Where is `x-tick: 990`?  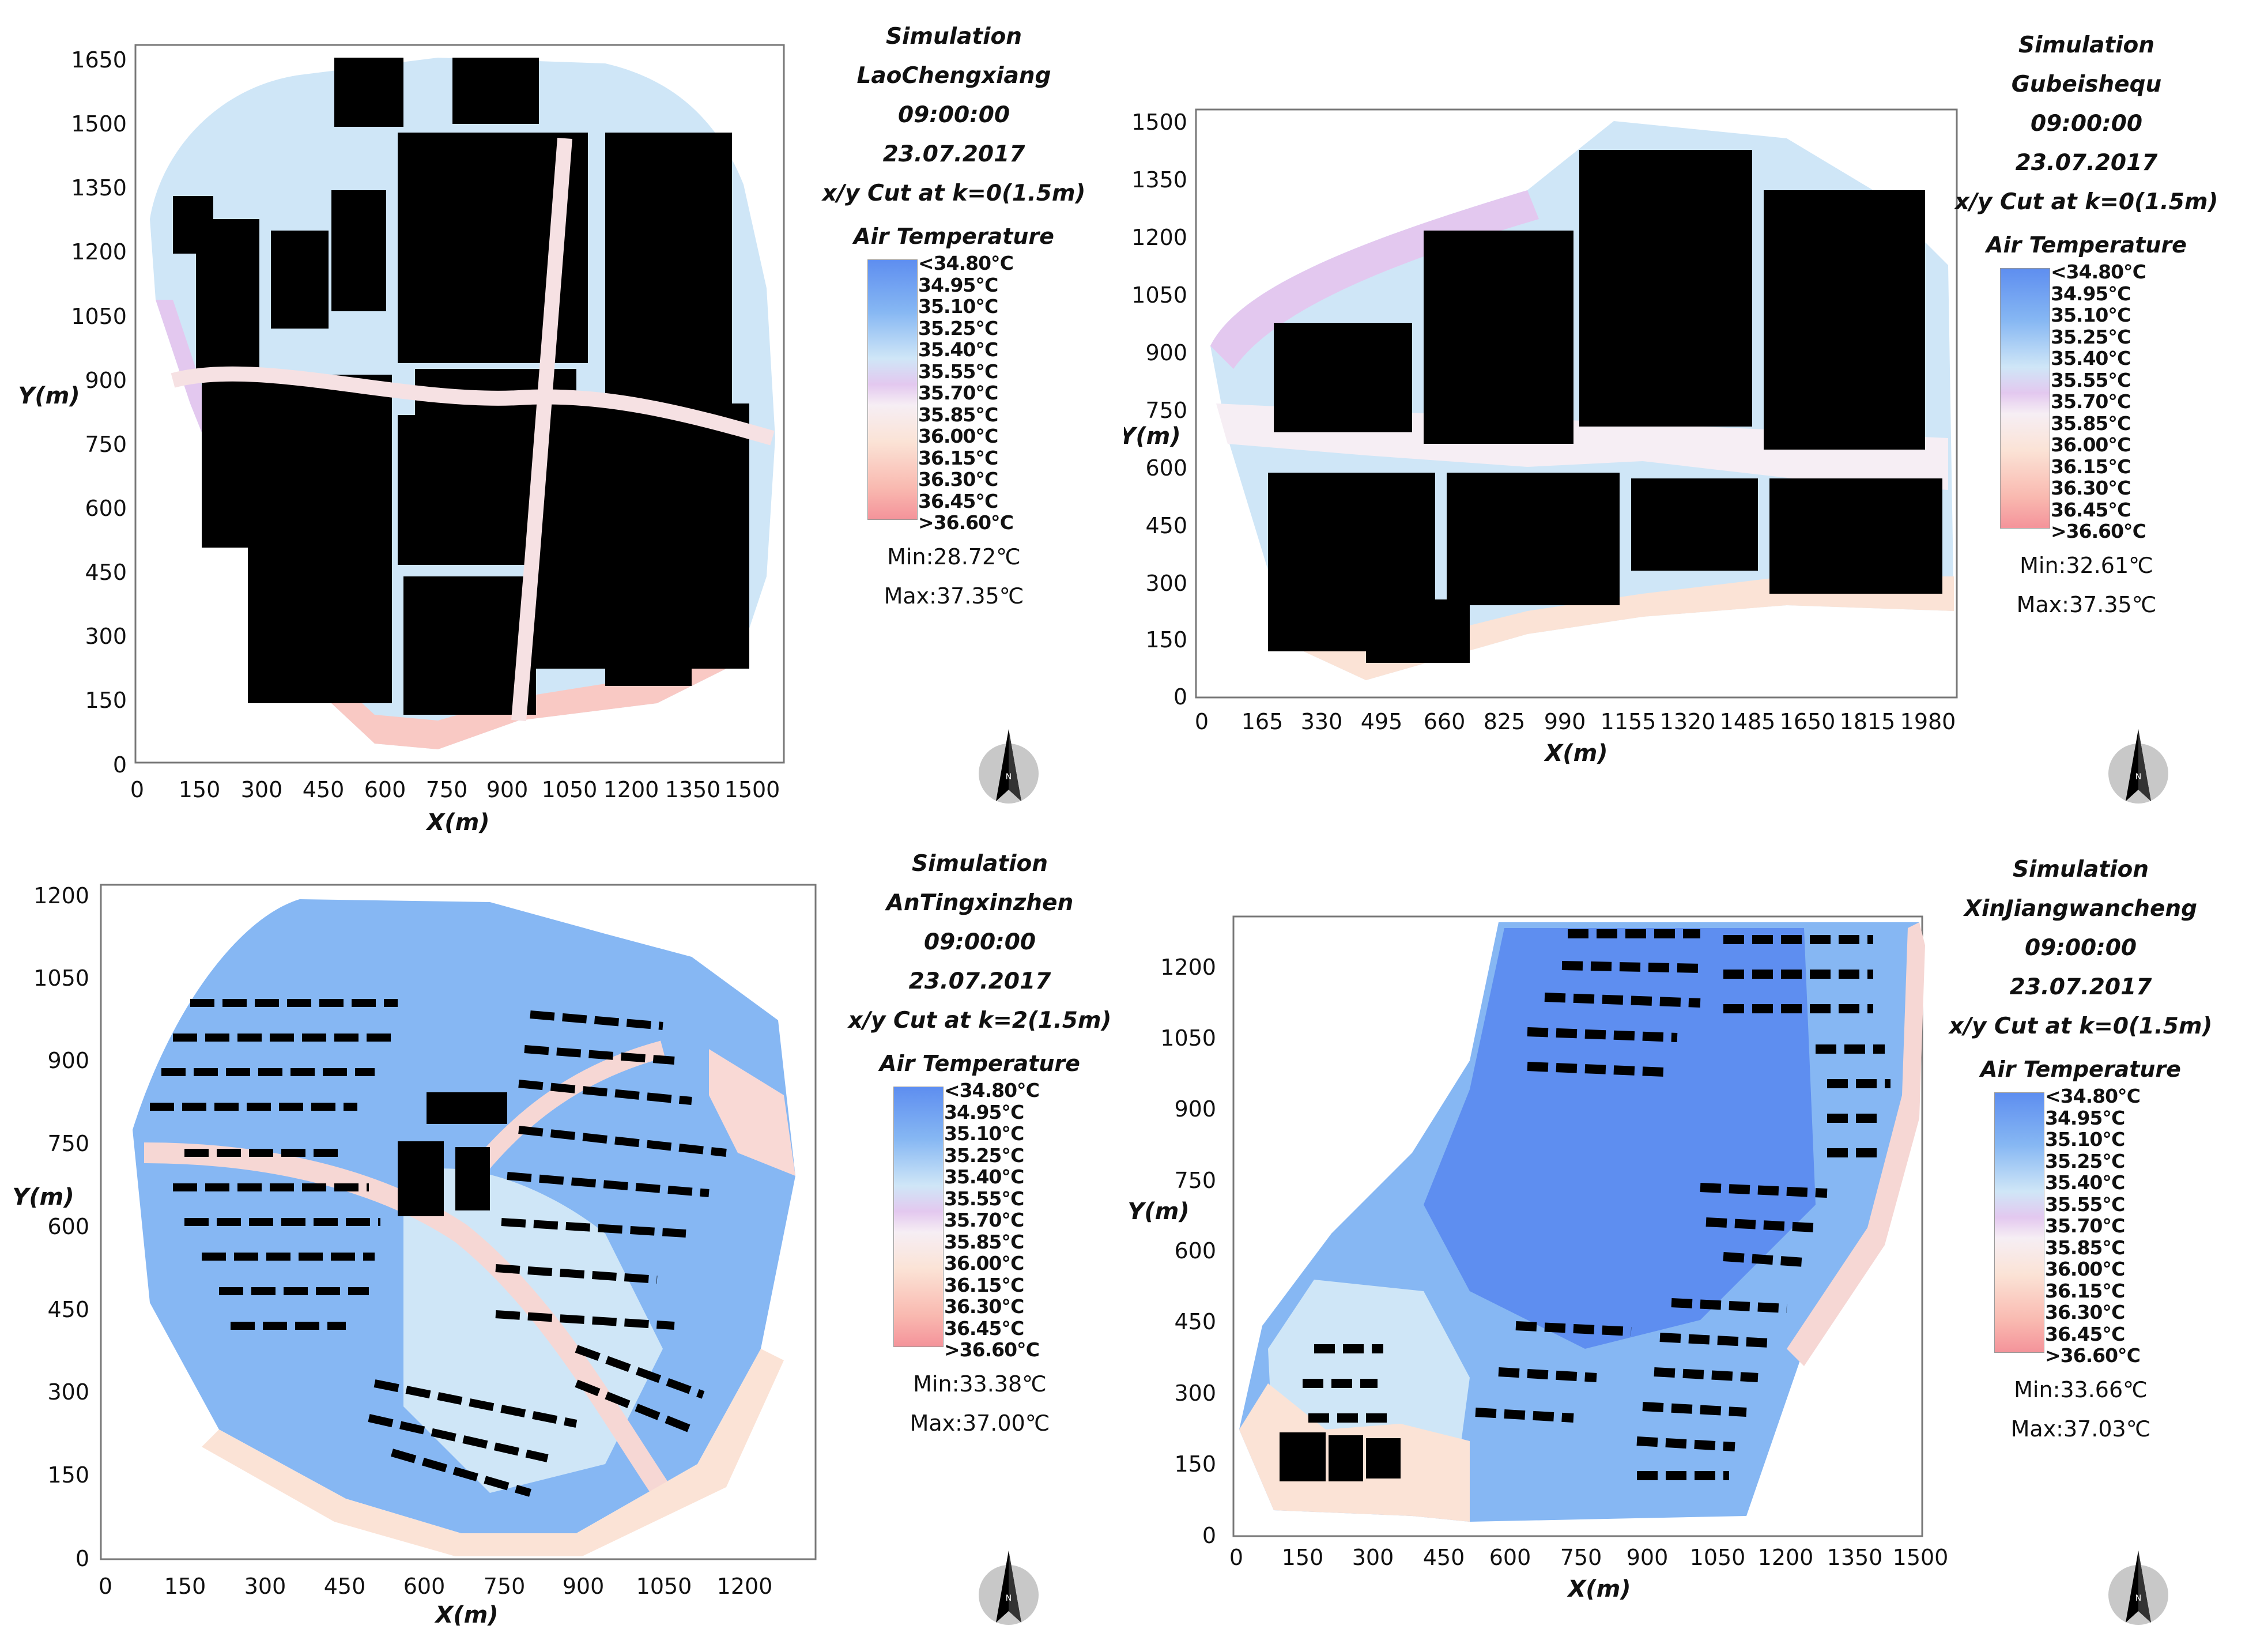 x-tick: 990 is located at coordinates (1565, 721).